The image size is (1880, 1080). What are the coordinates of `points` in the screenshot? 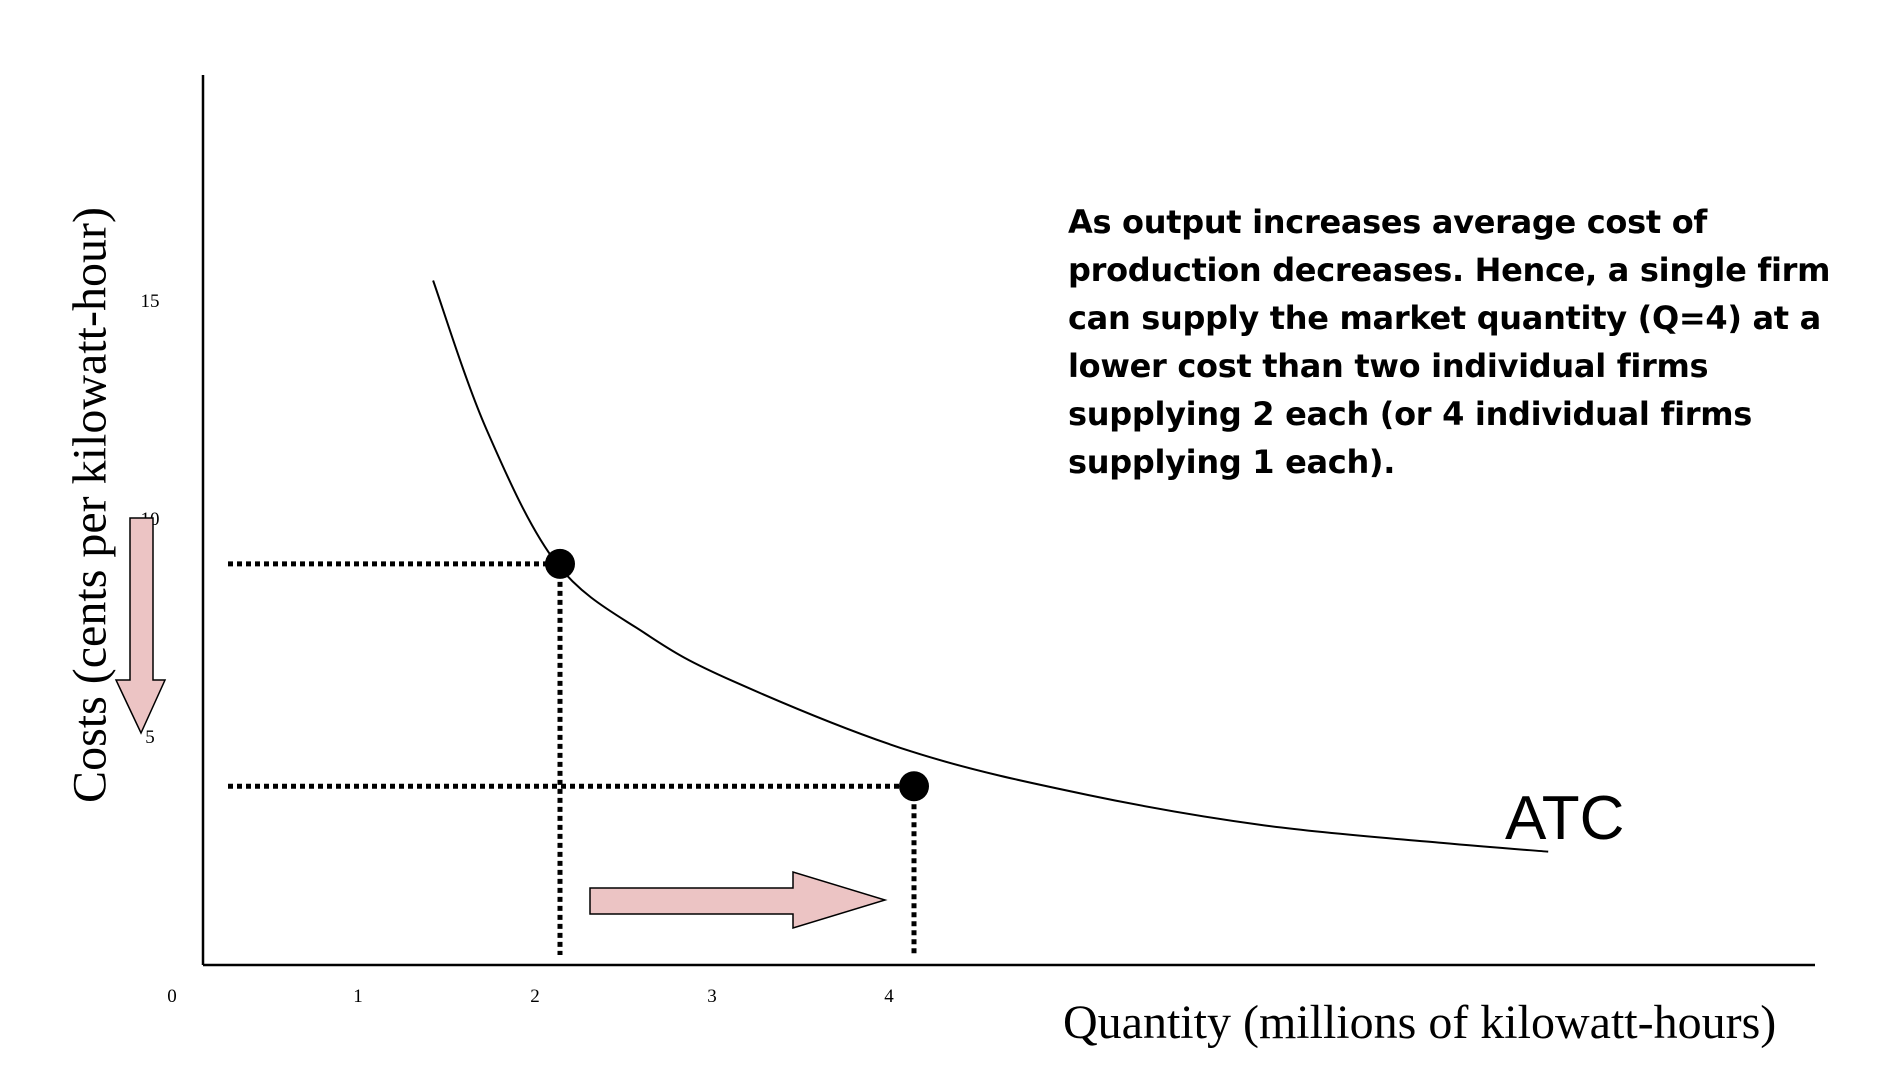 It's located at (737, 675).